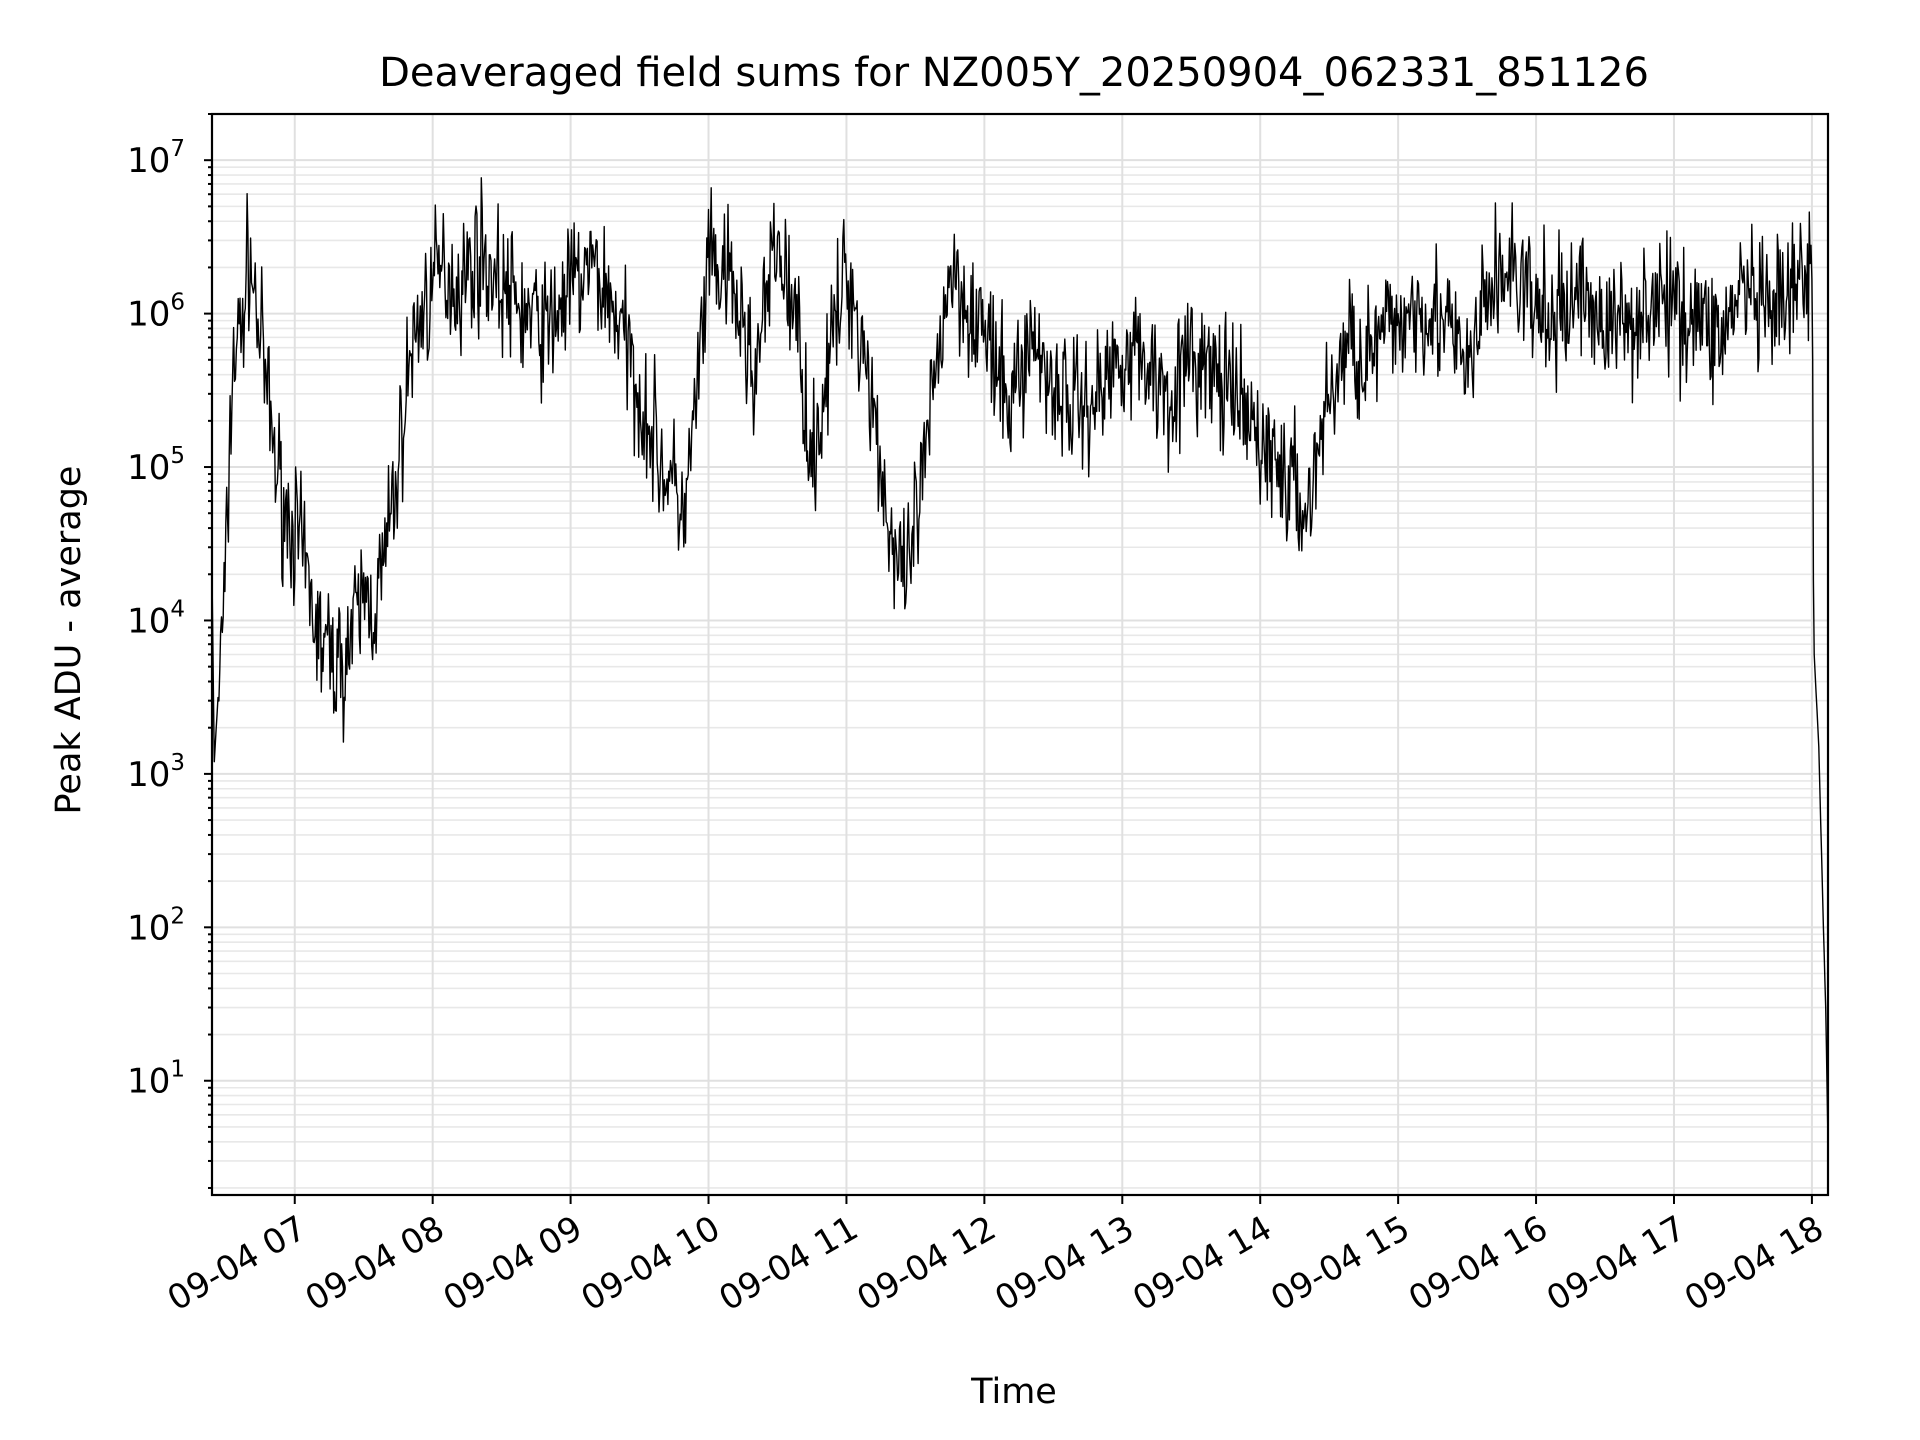  What do you see at coordinates (375, 1263) in the screenshot?
I see `x-tick-label: 09-04 08` at bounding box center [375, 1263].